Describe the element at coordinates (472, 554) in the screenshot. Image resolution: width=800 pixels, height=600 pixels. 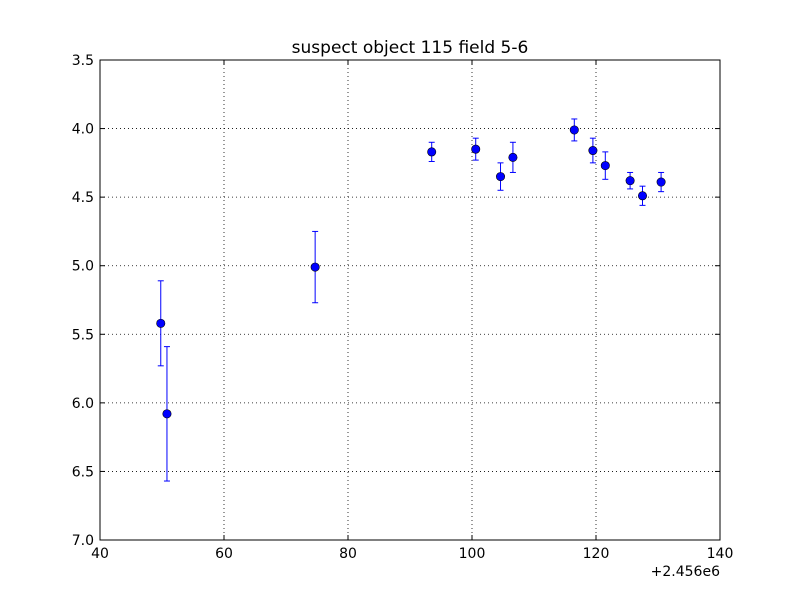
I see `x-tick-label: 100` at that location.